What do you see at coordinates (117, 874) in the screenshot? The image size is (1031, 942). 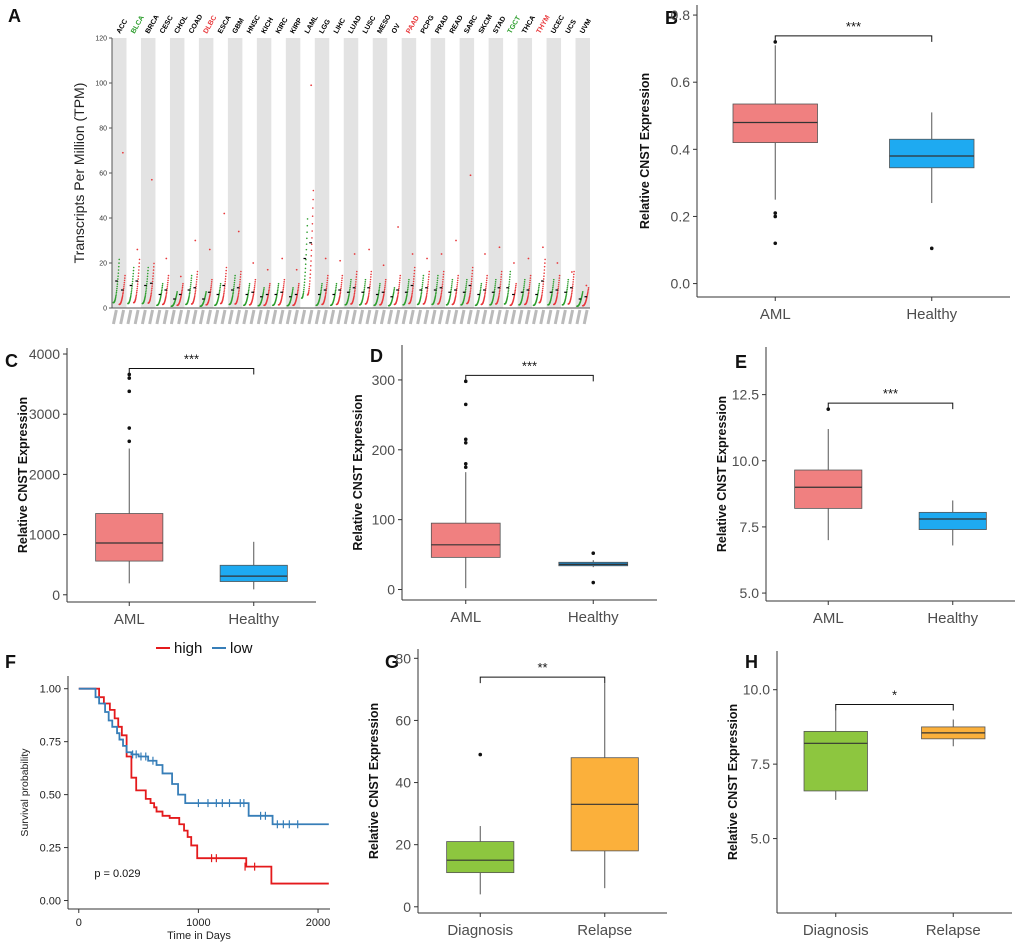 I see `p-value-annotation: p = 0.029` at bounding box center [117, 874].